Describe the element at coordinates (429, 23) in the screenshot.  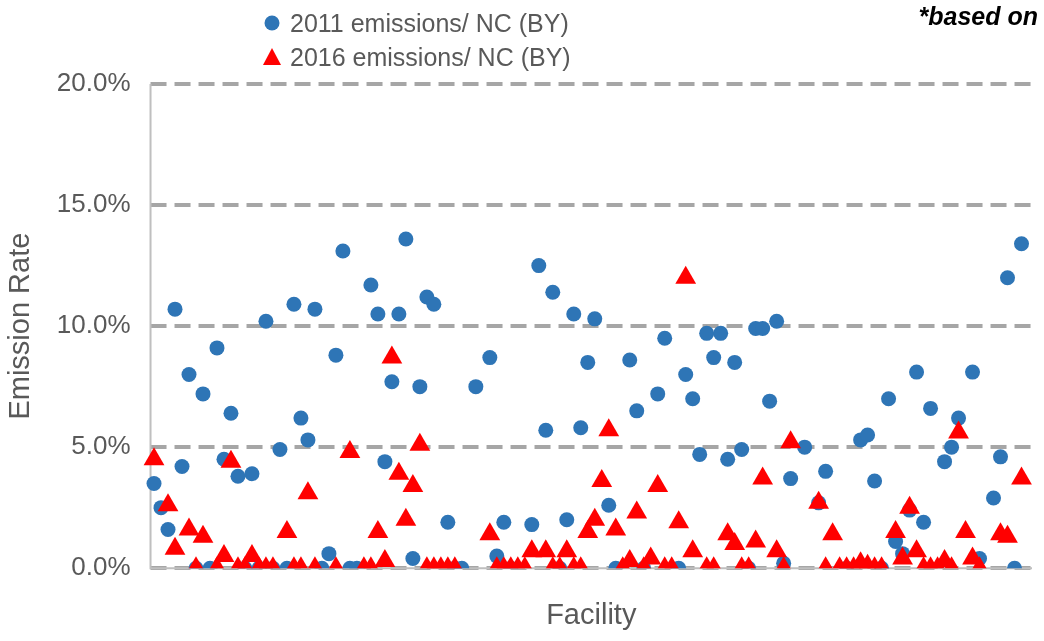
I see `legend-label: 2011 emissions/ NC (BY)` at that location.